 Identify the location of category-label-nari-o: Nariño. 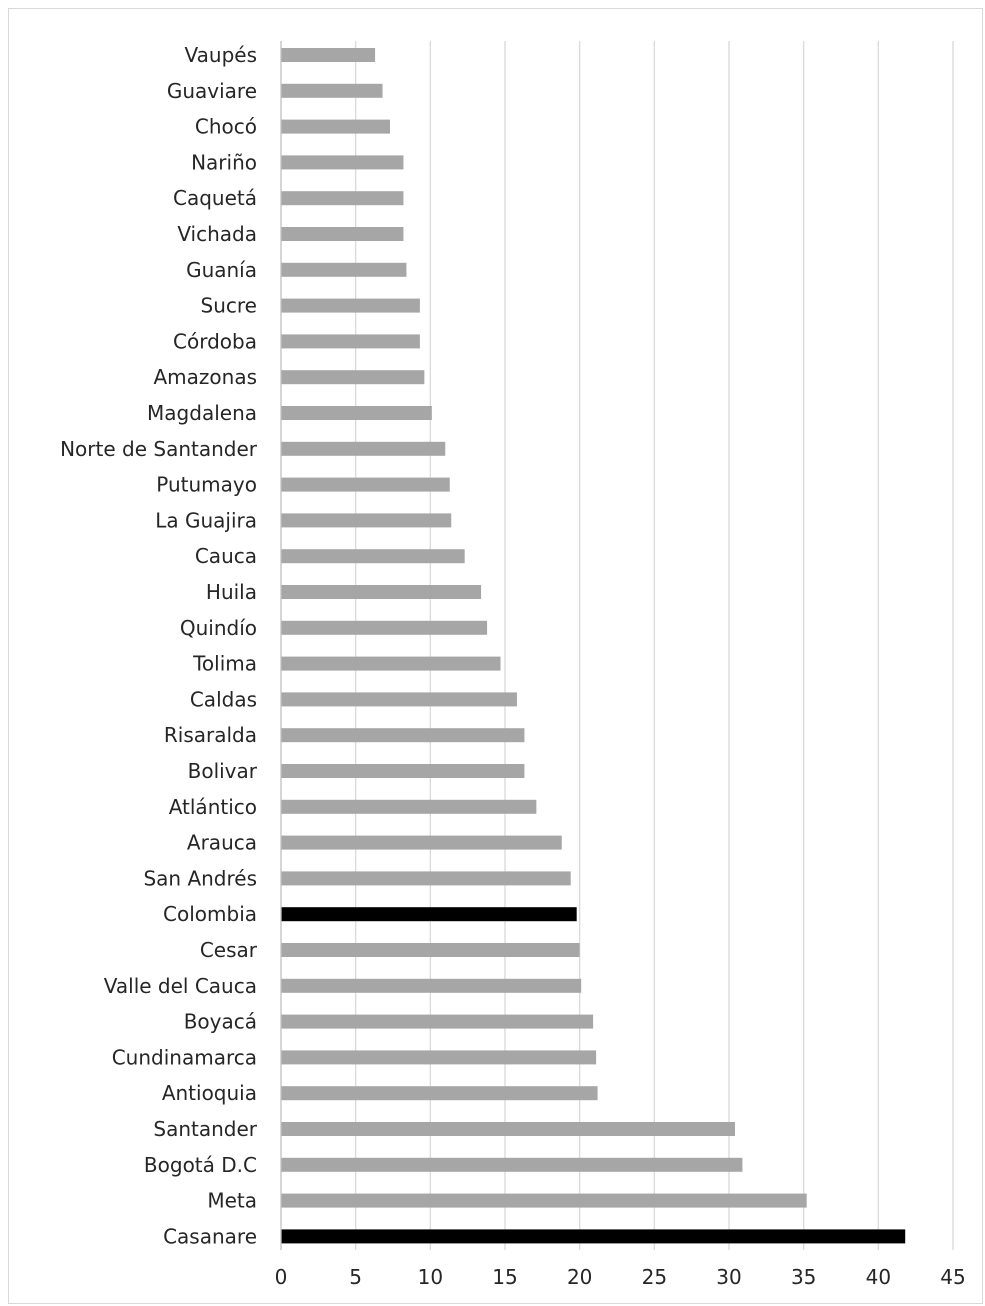
(224, 162).